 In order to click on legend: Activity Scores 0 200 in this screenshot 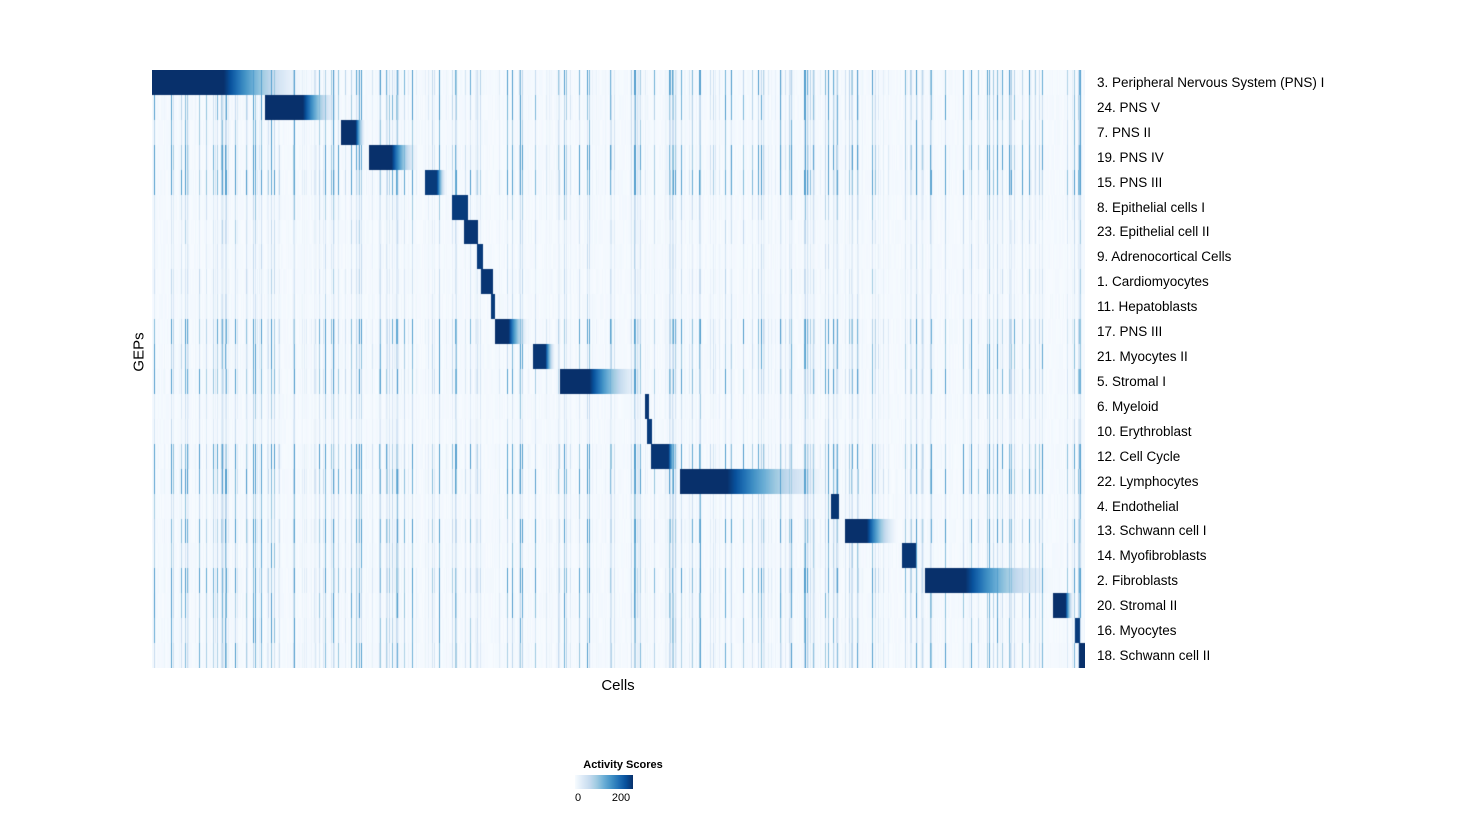, I will do `click(623, 781)`.